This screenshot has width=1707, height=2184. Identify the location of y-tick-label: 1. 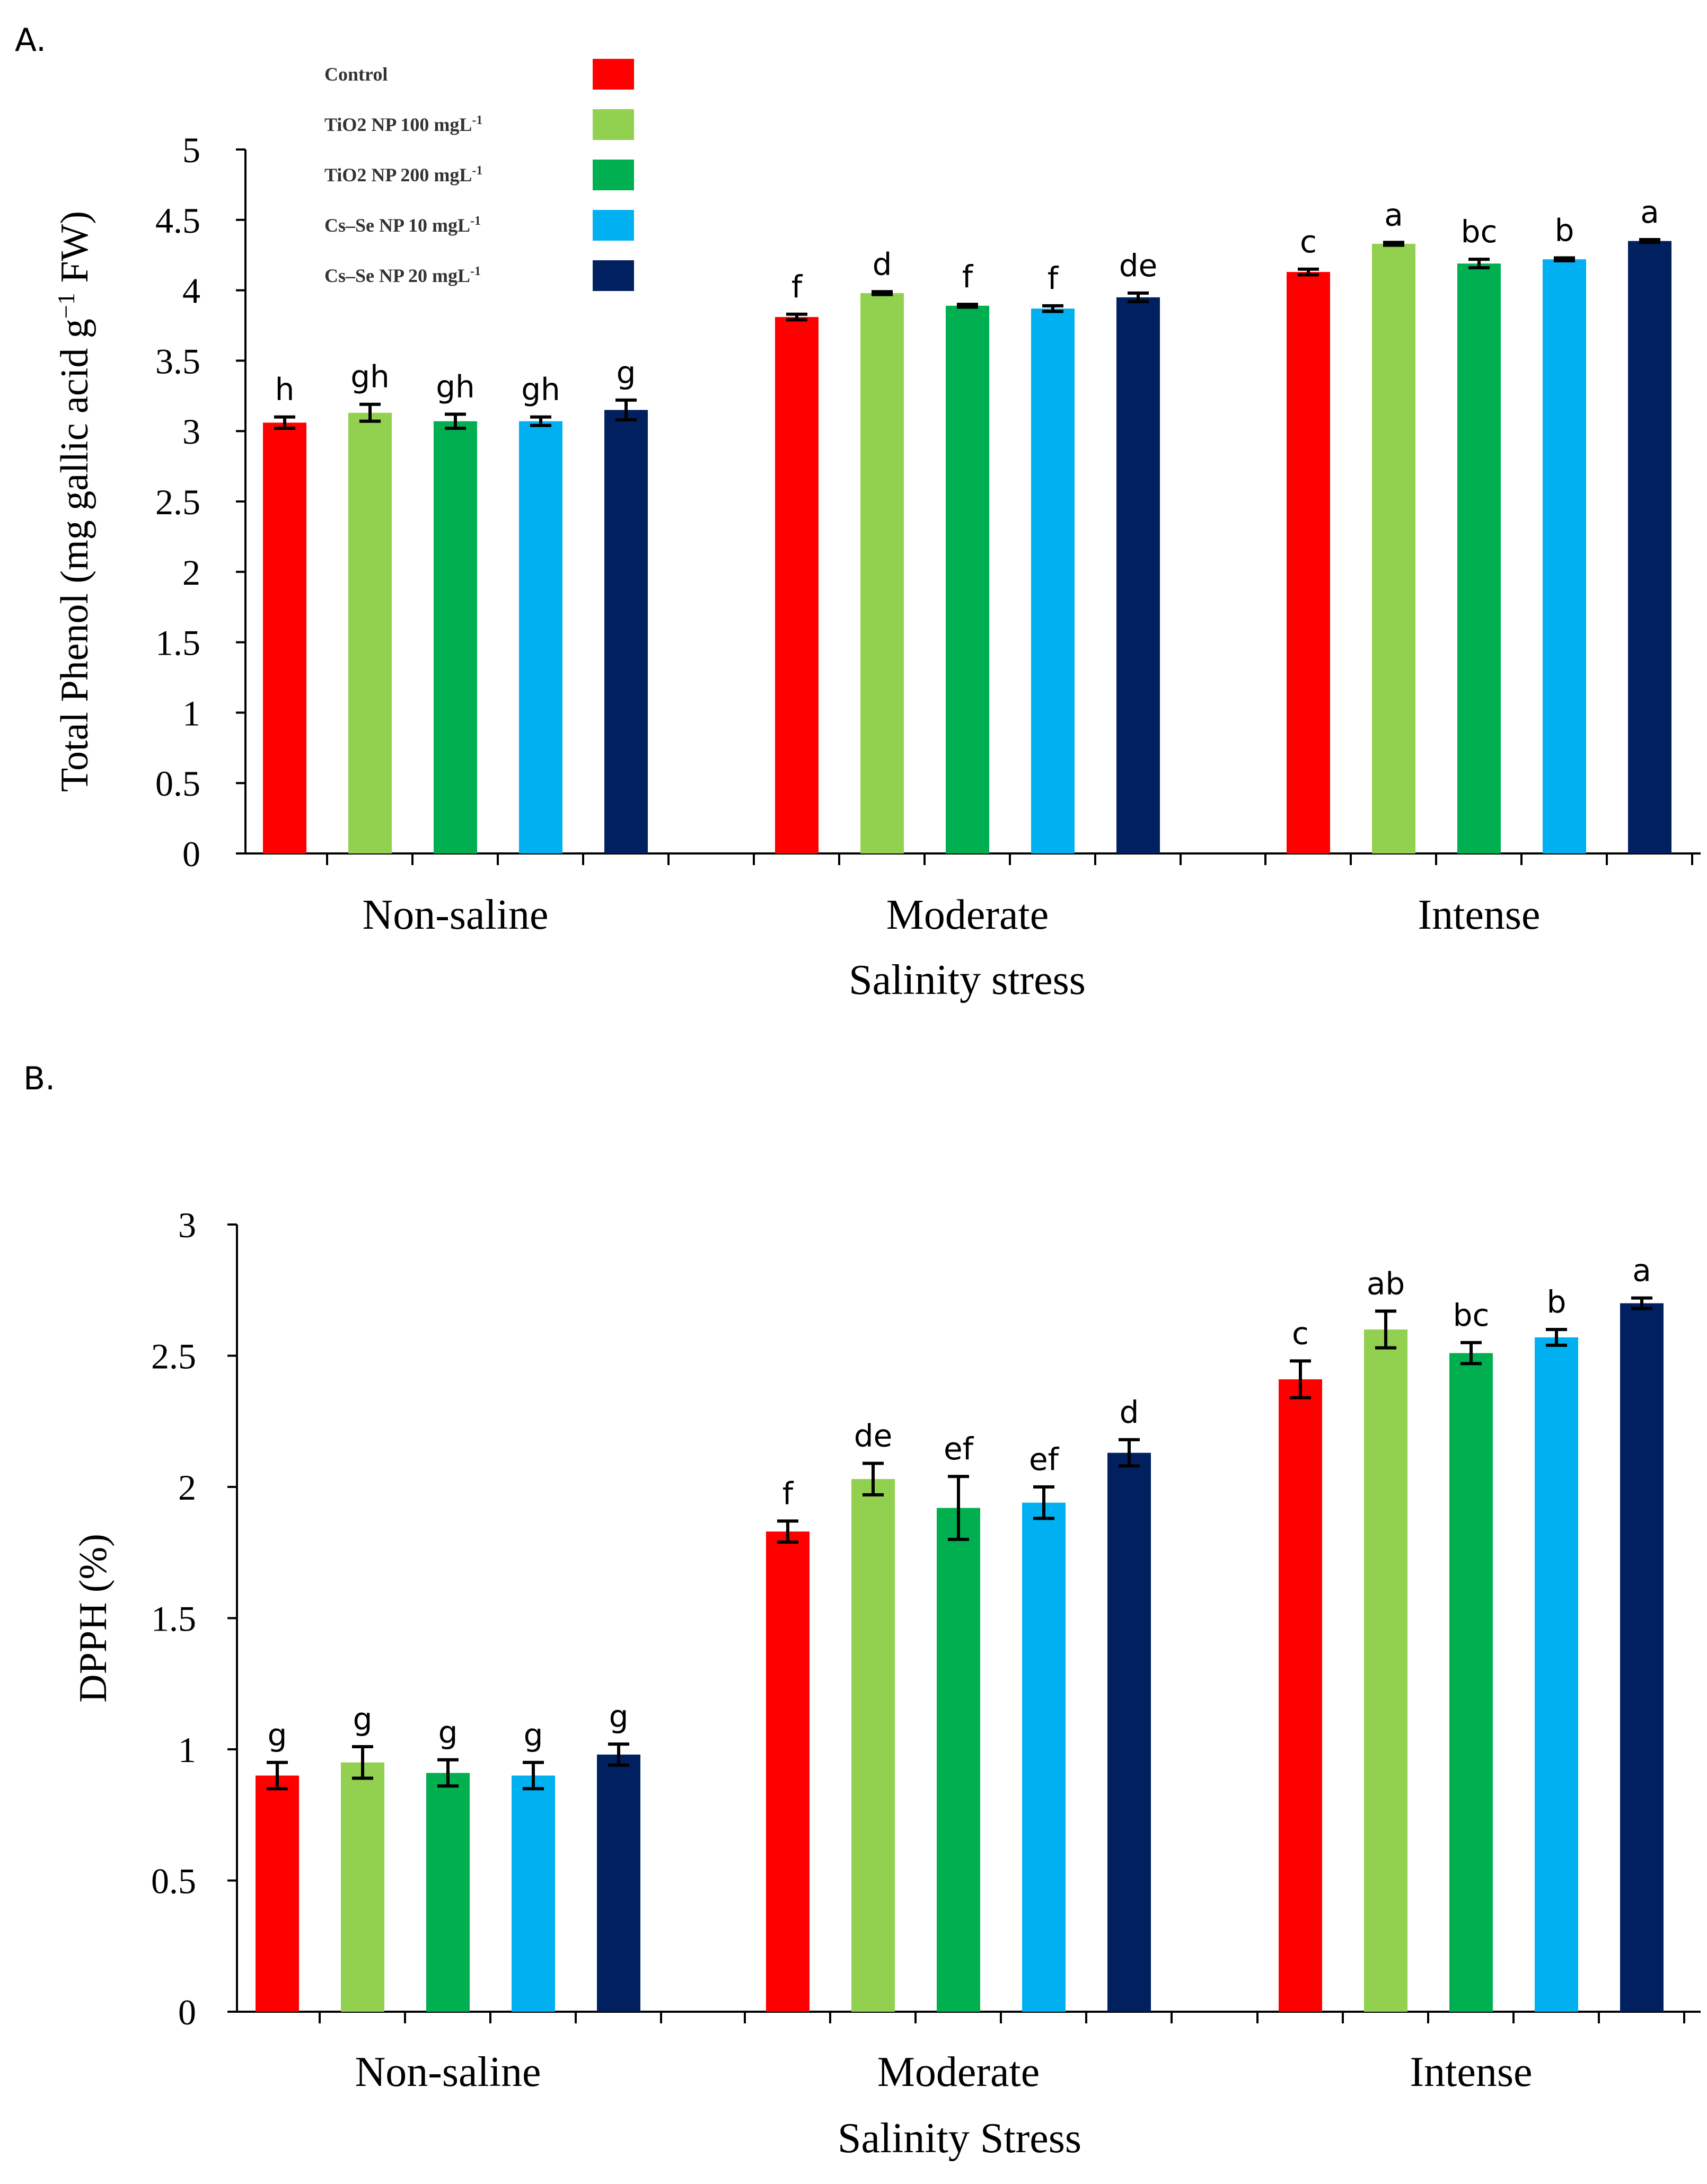
(191, 713).